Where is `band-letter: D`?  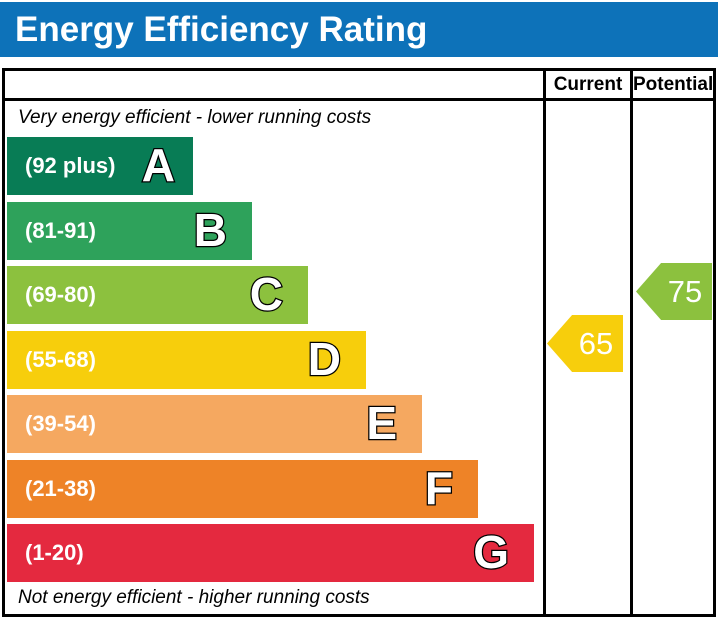
band-letter: D is located at coordinates (325, 358).